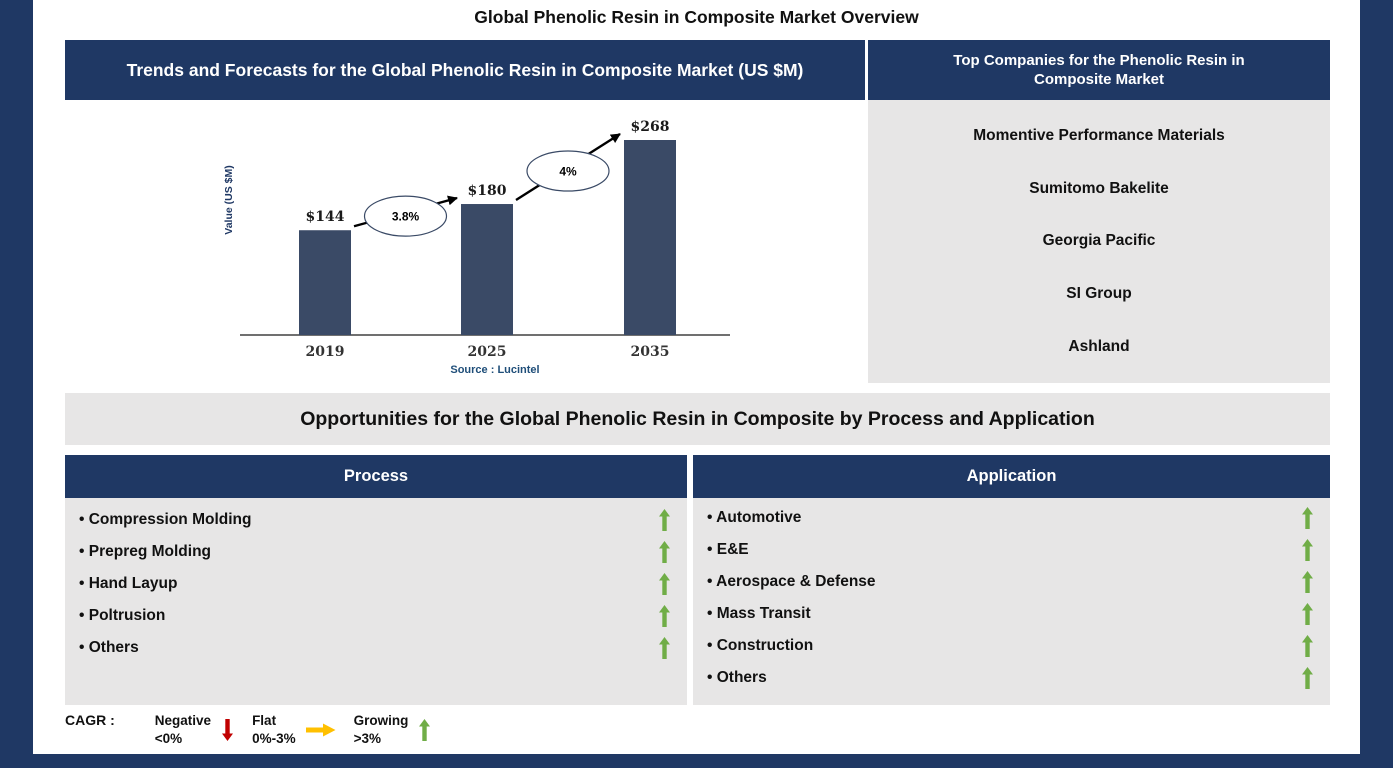 The width and height of the screenshot is (1393, 768). I want to click on legend-entry-name: Growing, so click(381, 720).